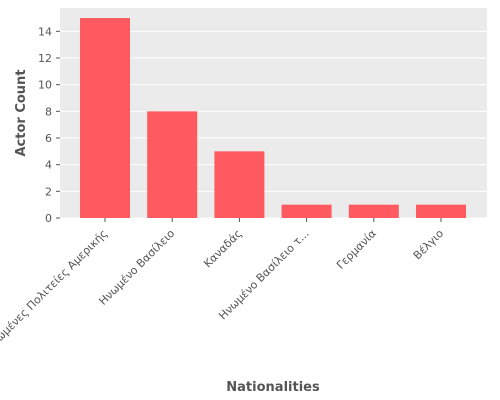 The image size is (500, 400). What do you see at coordinates (222, 248) in the screenshot?
I see `x-tick-label: Καναδάς` at bounding box center [222, 248].